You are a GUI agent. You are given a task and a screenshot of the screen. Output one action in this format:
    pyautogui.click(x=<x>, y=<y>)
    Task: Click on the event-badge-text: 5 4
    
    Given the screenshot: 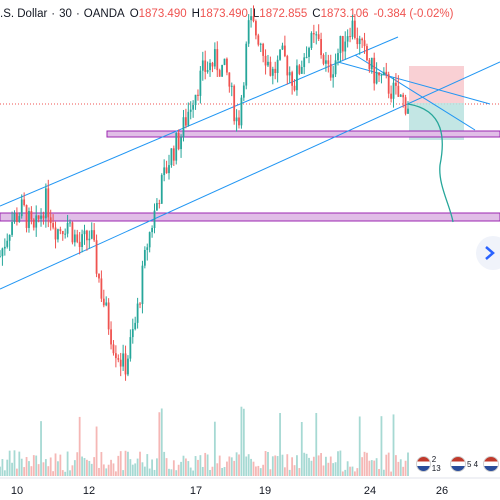 What is the action you would take?
    pyautogui.click(x=472, y=464)
    